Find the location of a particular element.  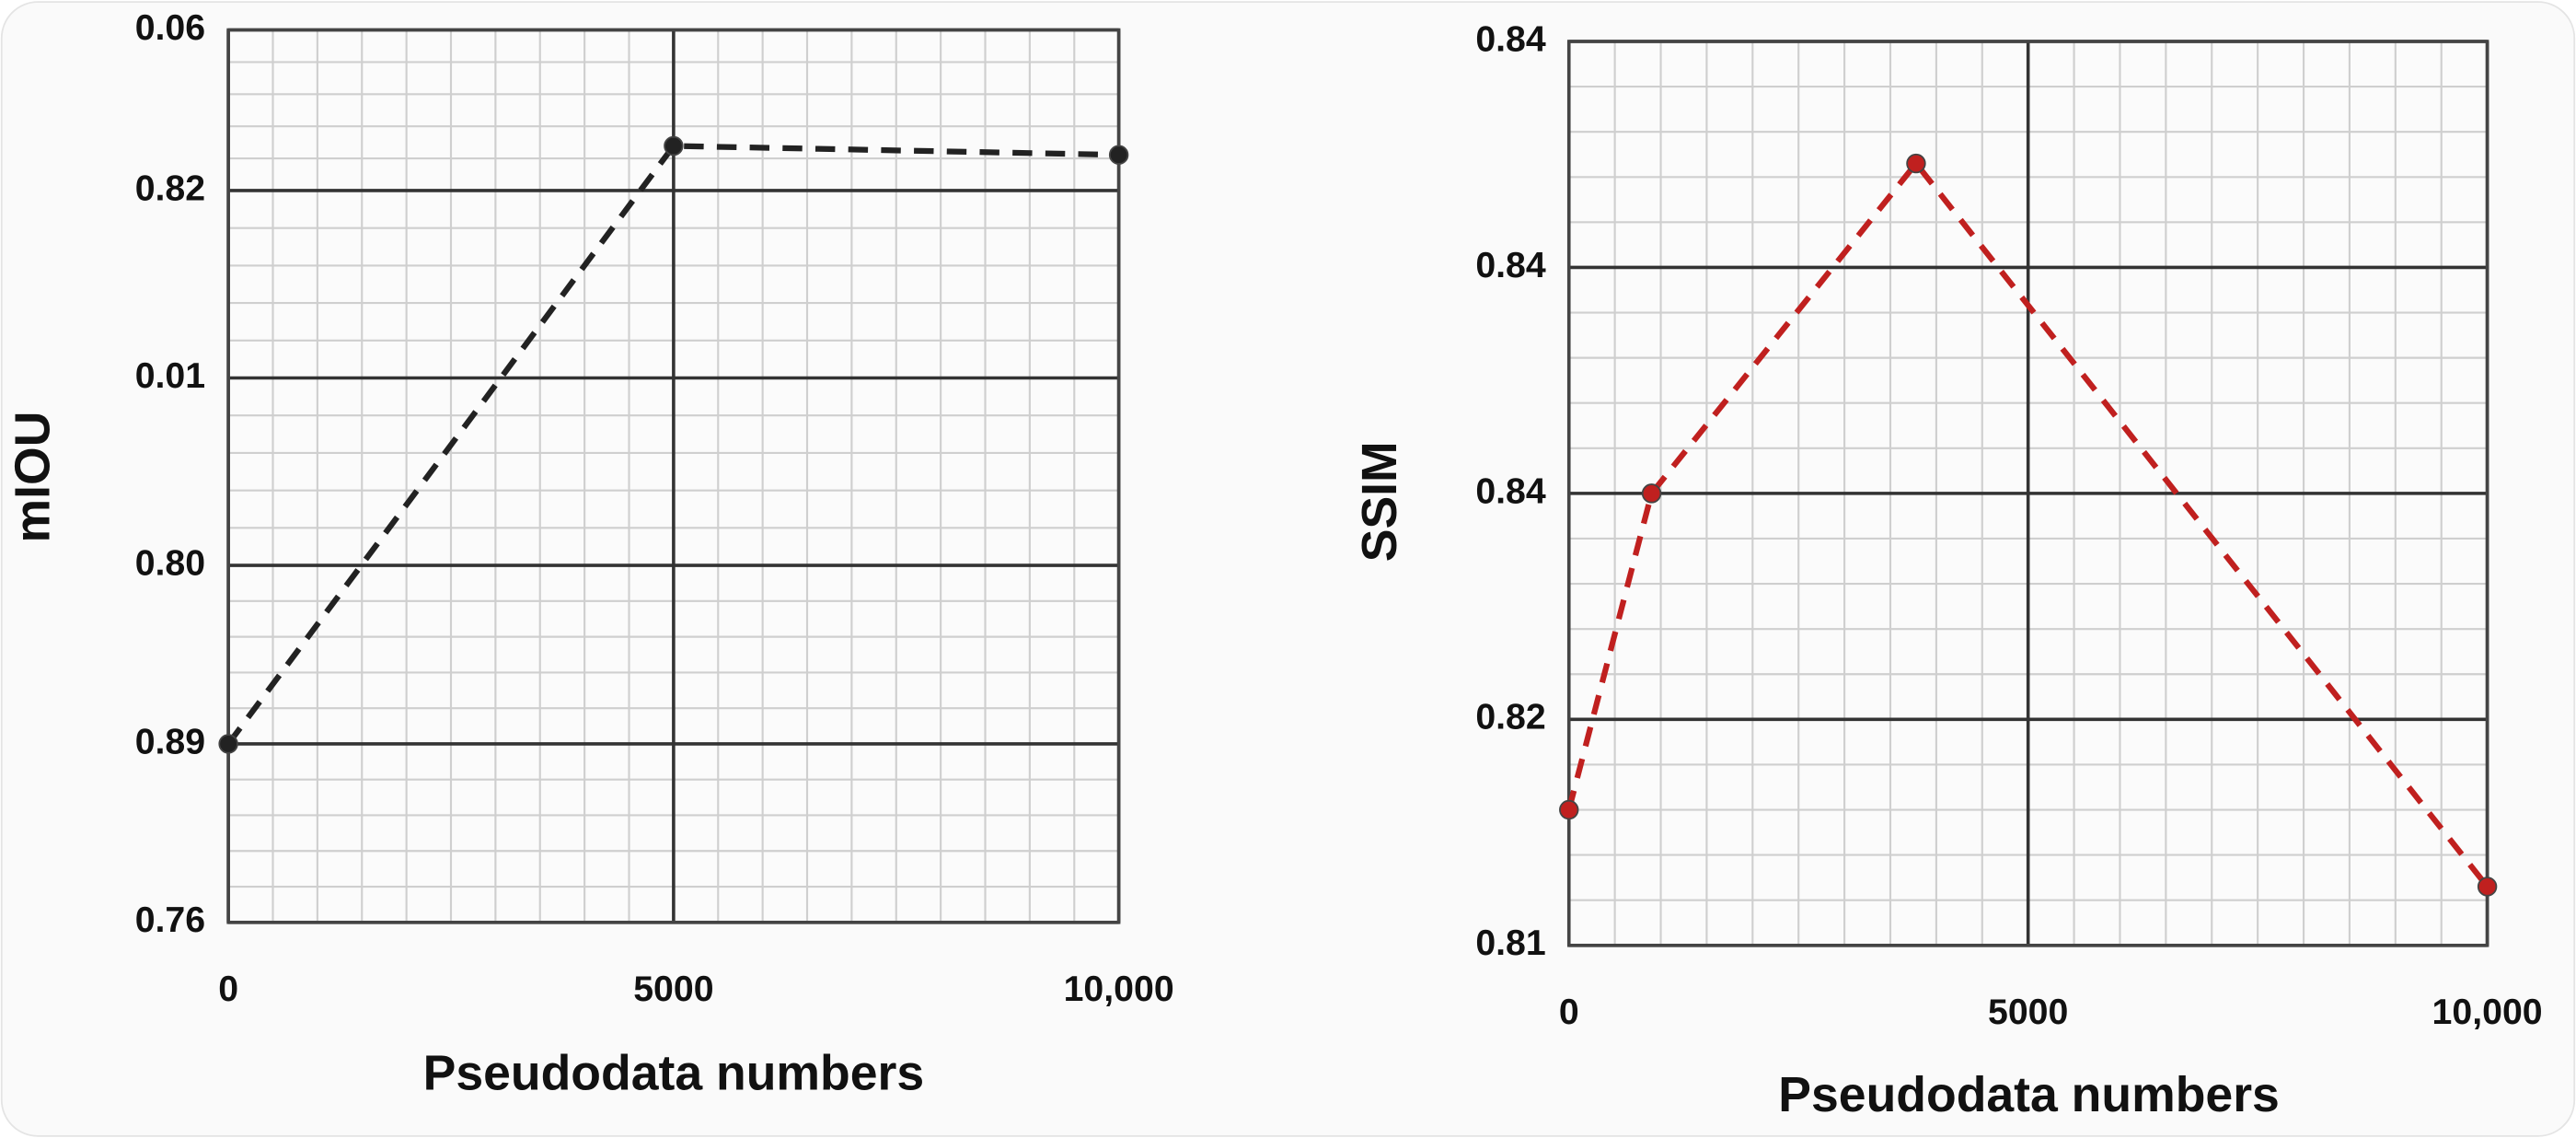

y-tick-label: 0.80 is located at coordinates (170, 562).